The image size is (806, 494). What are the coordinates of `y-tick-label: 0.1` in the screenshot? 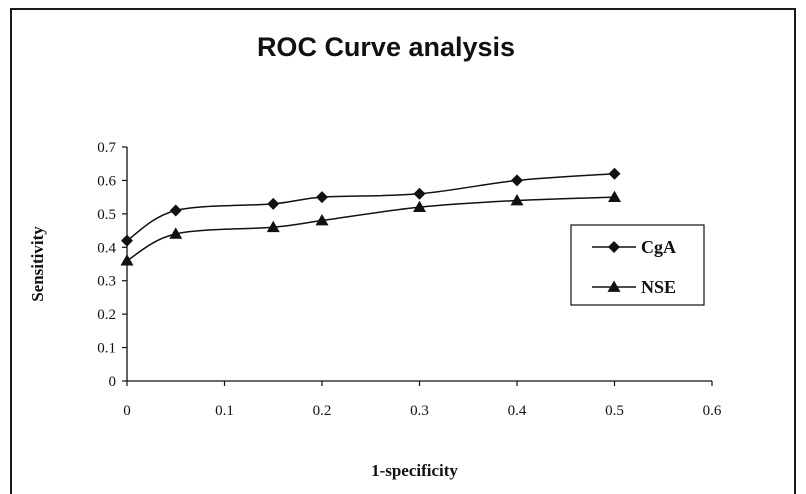 It's located at (106, 349).